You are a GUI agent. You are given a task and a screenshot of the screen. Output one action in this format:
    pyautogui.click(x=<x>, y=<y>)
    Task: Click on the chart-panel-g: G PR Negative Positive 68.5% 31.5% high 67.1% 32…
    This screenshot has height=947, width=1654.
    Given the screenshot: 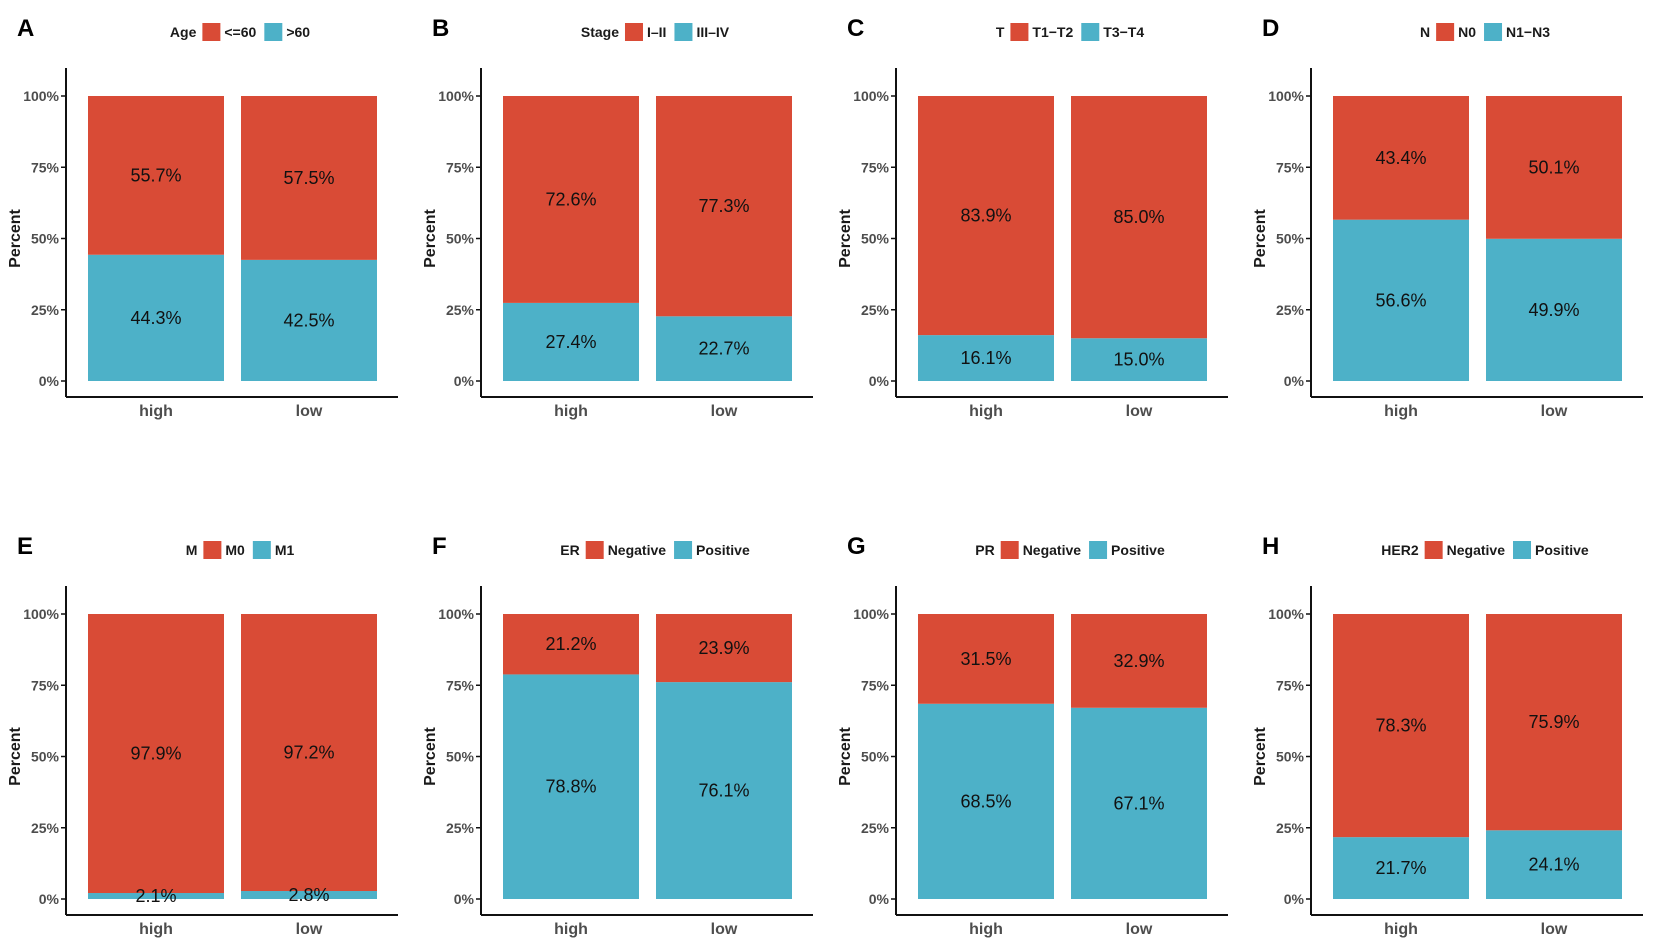 What is the action you would take?
    pyautogui.click(x=1032, y=735)
    